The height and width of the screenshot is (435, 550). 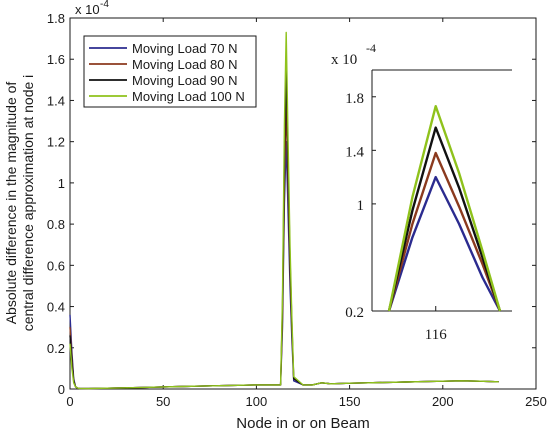 What do you see at coordinates (361, 206) in the screenshot?
I see `inset-y-tick-label: 1` at bounding box center [361, 206].